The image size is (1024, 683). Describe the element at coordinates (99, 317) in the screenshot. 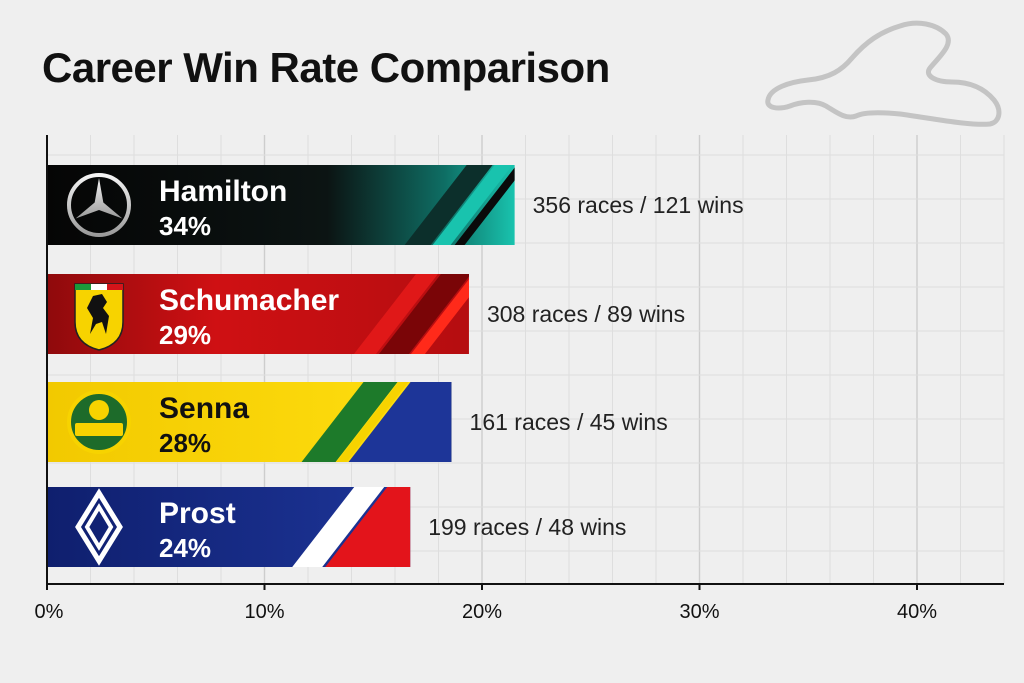

I see `ferrari-horse-icon` at that location.